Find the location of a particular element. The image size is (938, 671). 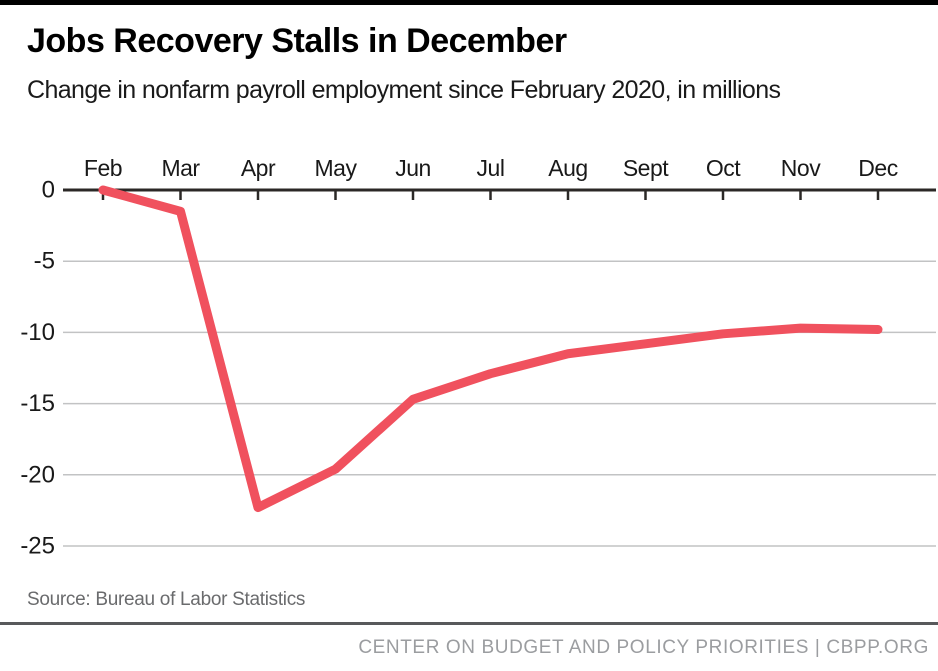

x-axis-month-label: May is located at coordinates (336, 168).